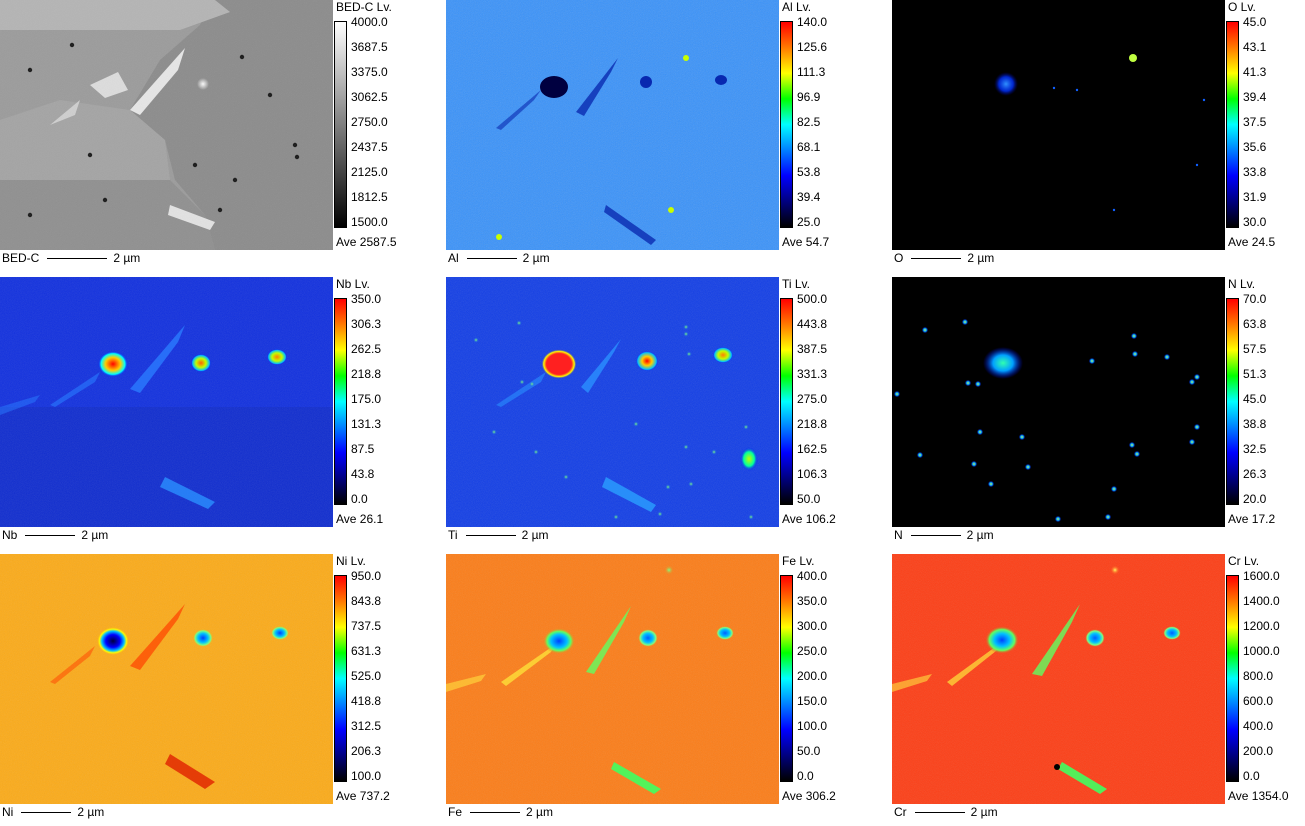 The width and height of the screenshot is (1305, 826). Describe the element at coordinates (944, 535) in the screenshot. I see `map-footer: N 2 µm` at that location.